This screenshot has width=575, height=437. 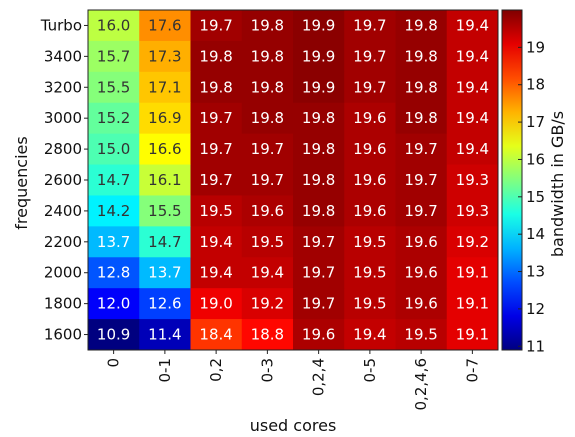 I want to click on colorbar-tick-label: 12, so click(x=535, y=309).